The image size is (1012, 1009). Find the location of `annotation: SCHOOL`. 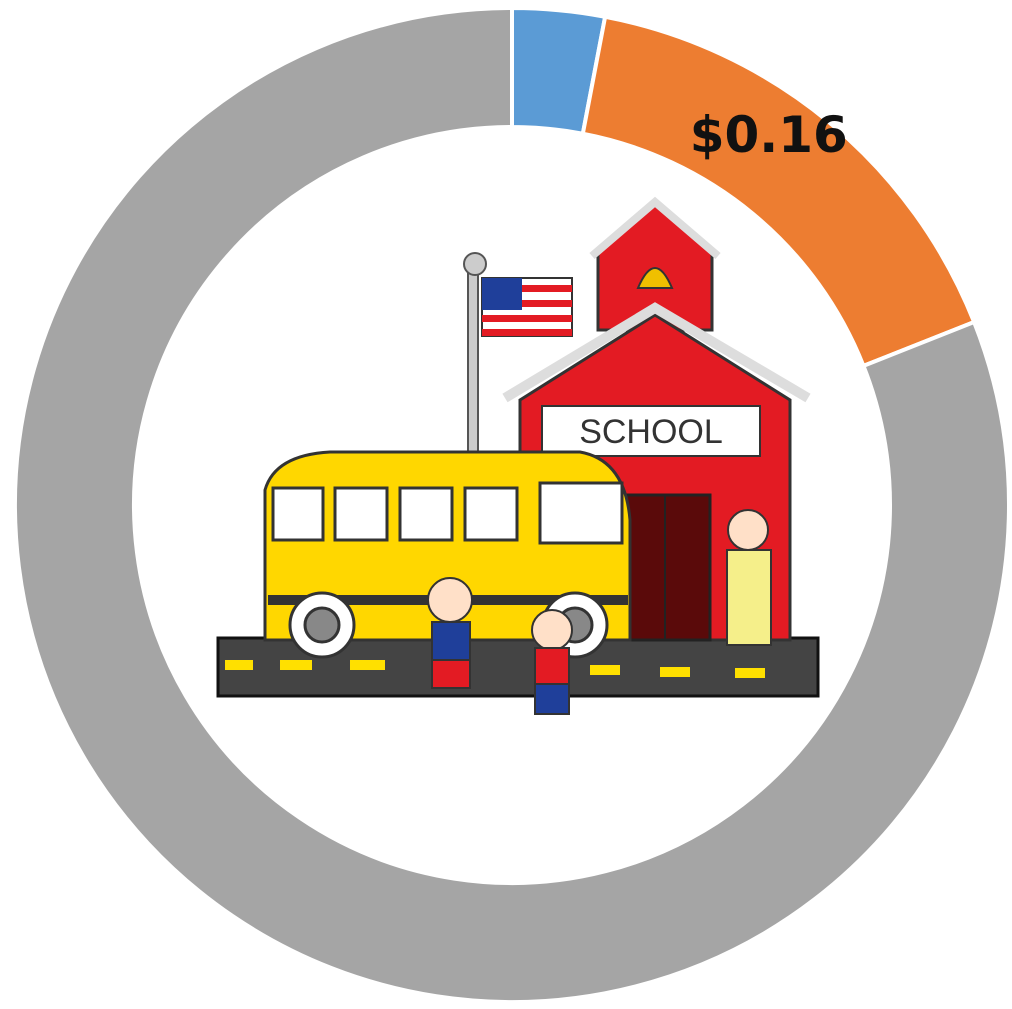

annotation: SCHOOL is located at coordinates (651, 432).